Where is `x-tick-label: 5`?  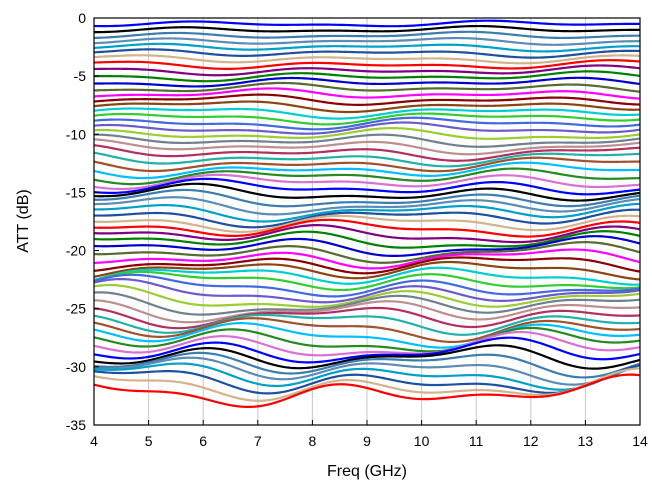
x-tick-label: 5 is located at coordinates (149, 441).